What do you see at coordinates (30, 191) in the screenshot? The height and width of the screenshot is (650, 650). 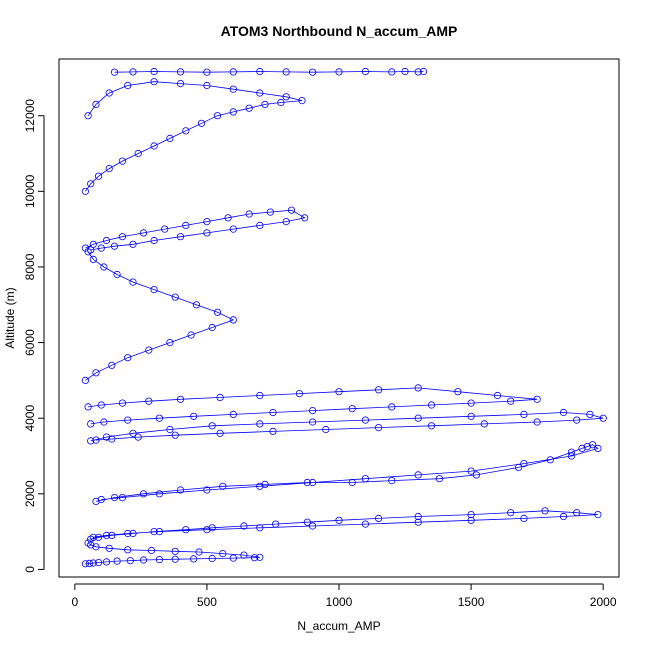 I see `y-tick-label: 10000` at bounding box center [30, 191].